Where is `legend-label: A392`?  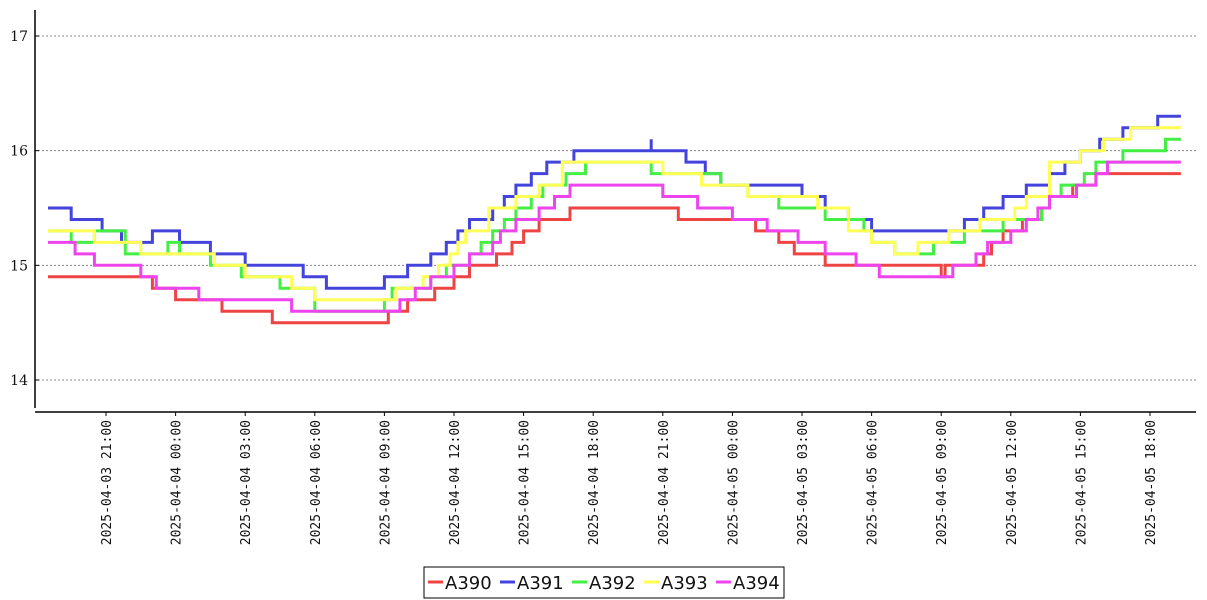
legend-label: A392 is located at coordinates (612, 583).